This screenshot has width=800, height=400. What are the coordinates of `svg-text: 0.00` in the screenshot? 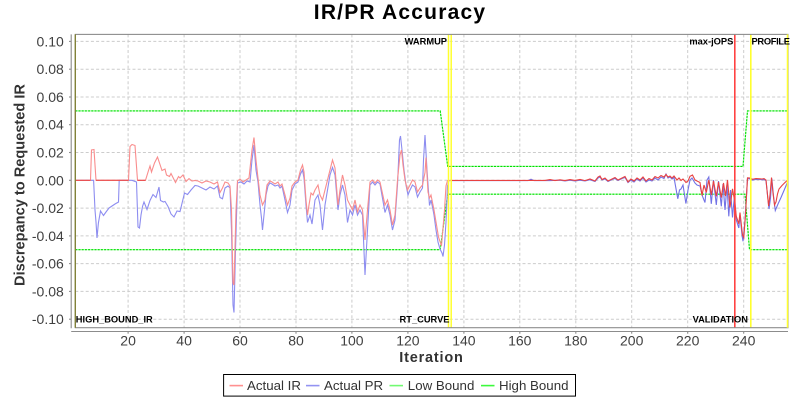 It's located at (50, 180).